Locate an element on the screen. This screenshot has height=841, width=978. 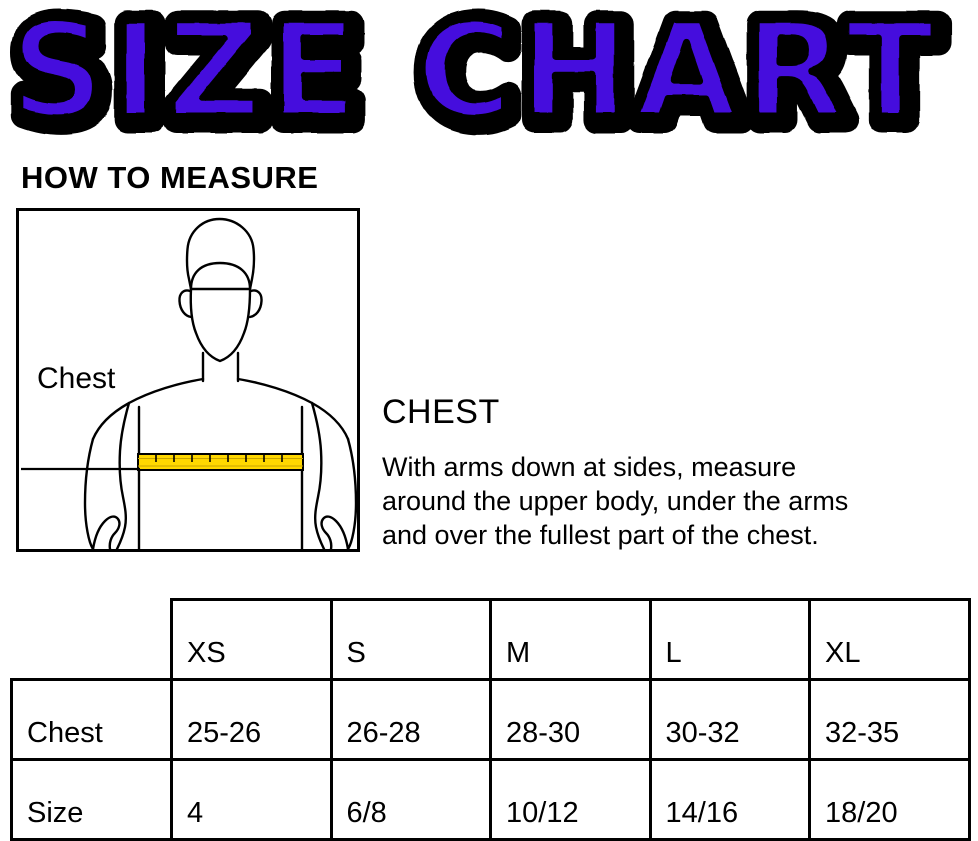
right-hand is located at coordinates (335, 532).